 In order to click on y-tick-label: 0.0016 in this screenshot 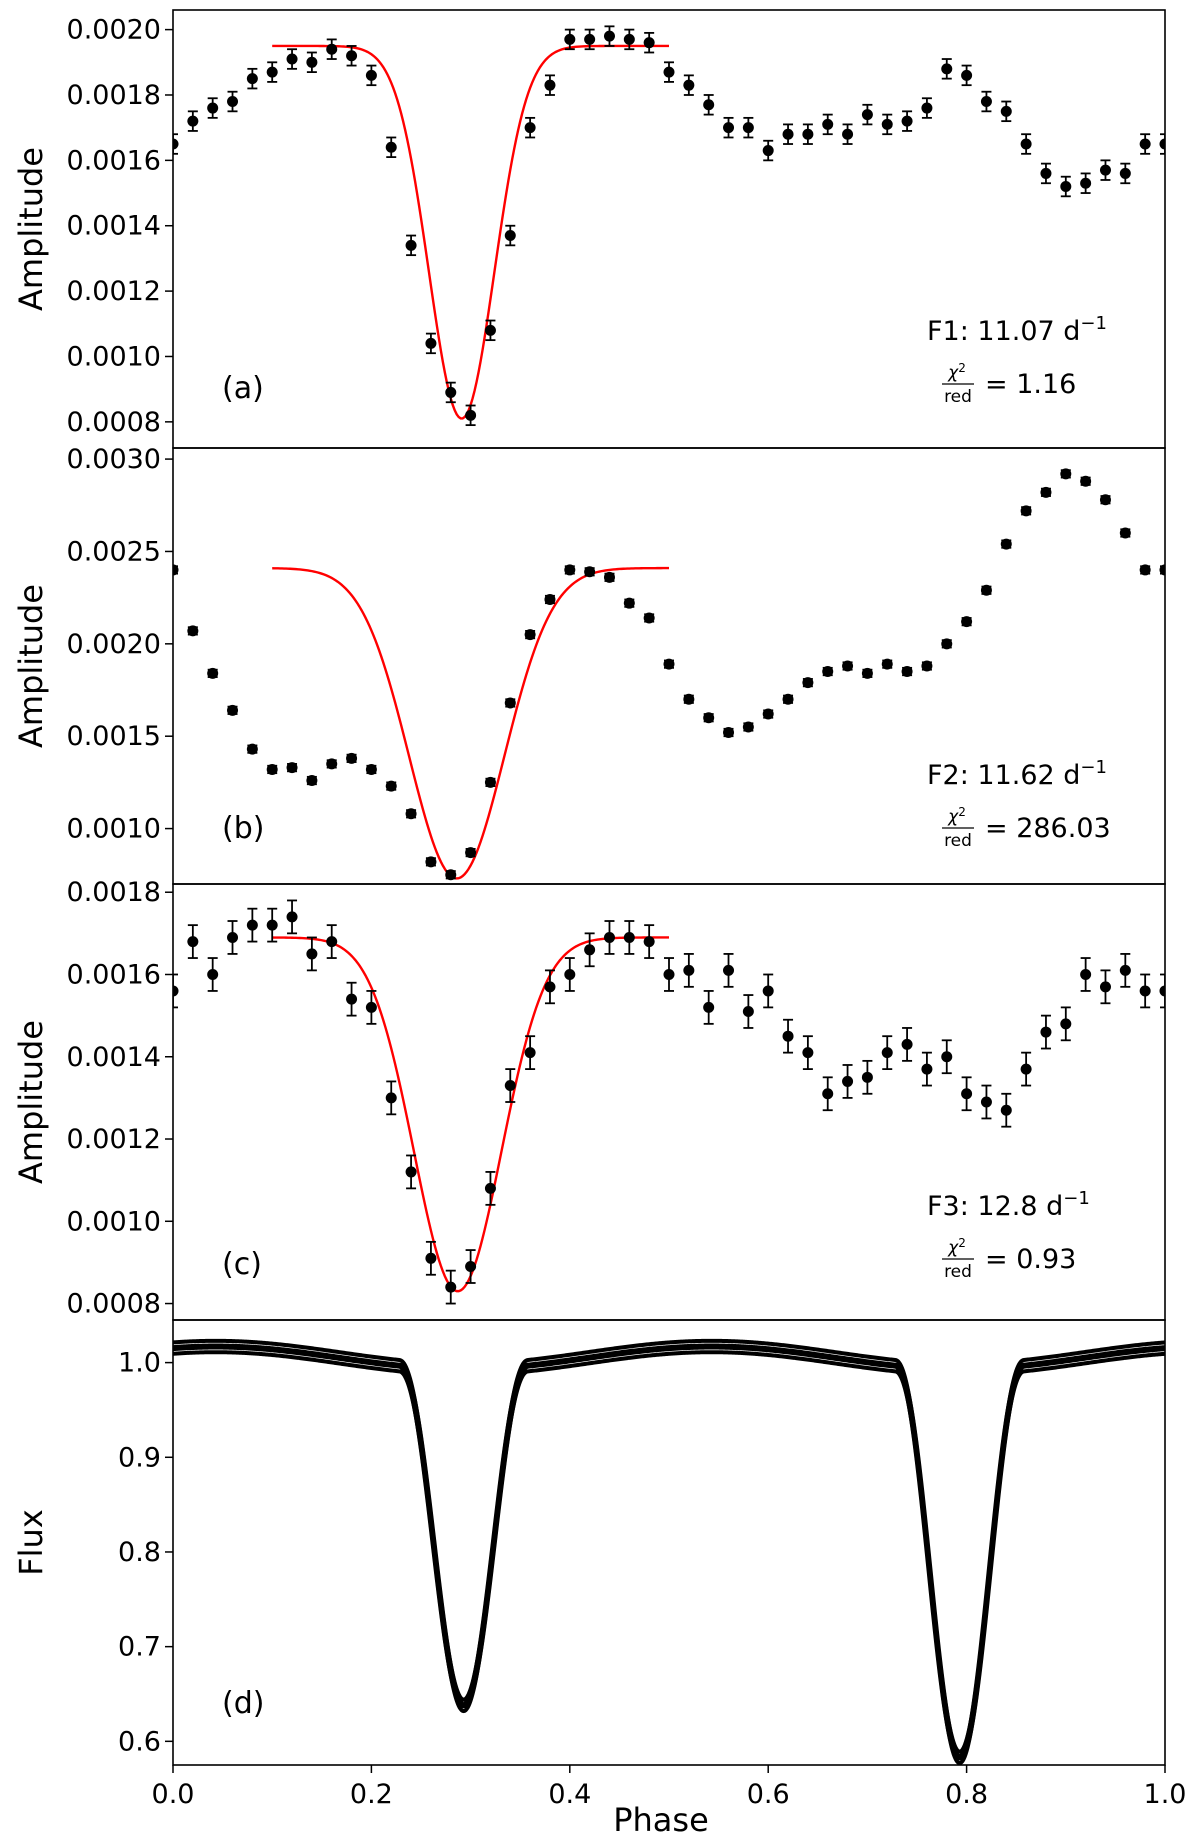, I will do `click(114, 160)`.